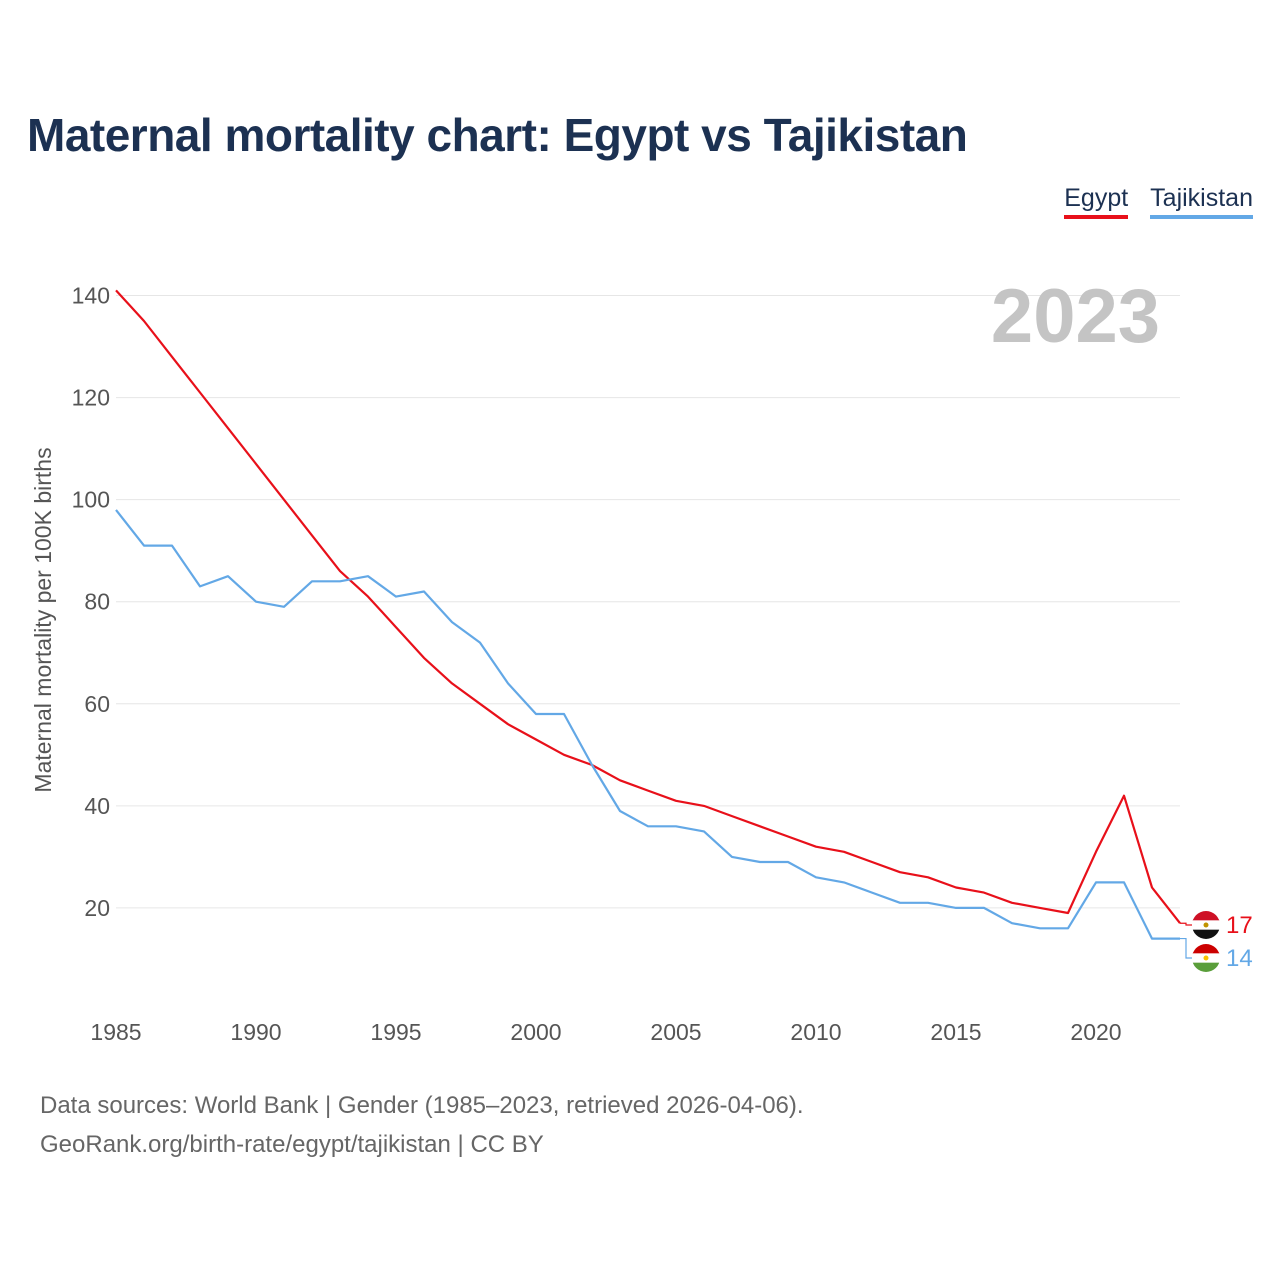 The height and width of the screenshot is (1280, 1280). Describe the element at coordinates (1239, 925) in the screenshot. I see `end-value-egypt: 17` at that location.